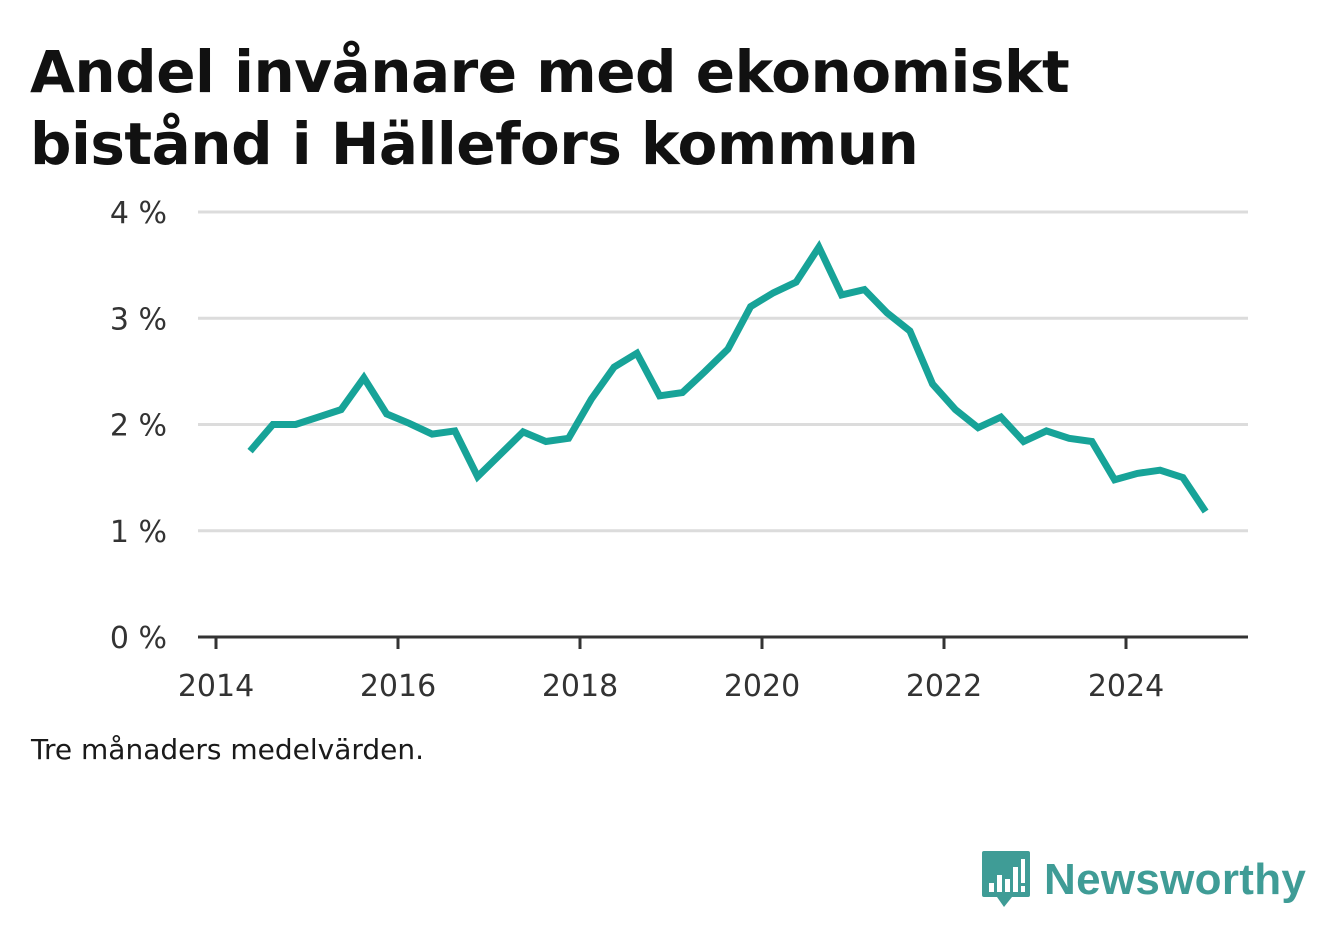 This screenshot has height=939, width=1322. Describe the element at coordinates (713, 669) in the screenshot. I see `x-axis: 2014 2016 2018 2020 2022 2024` at that location.